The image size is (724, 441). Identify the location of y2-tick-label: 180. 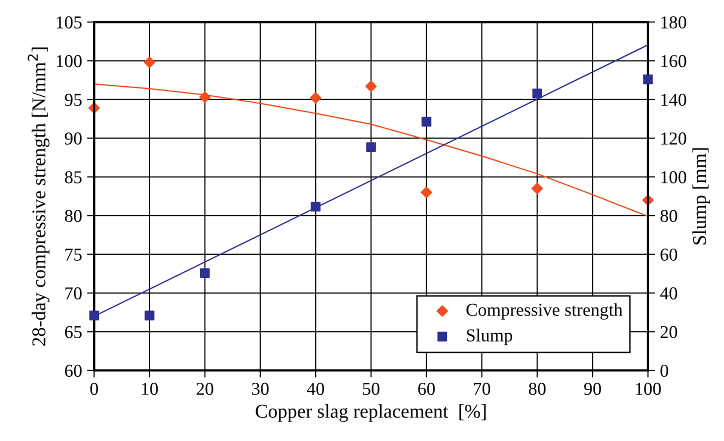
(673, 22).